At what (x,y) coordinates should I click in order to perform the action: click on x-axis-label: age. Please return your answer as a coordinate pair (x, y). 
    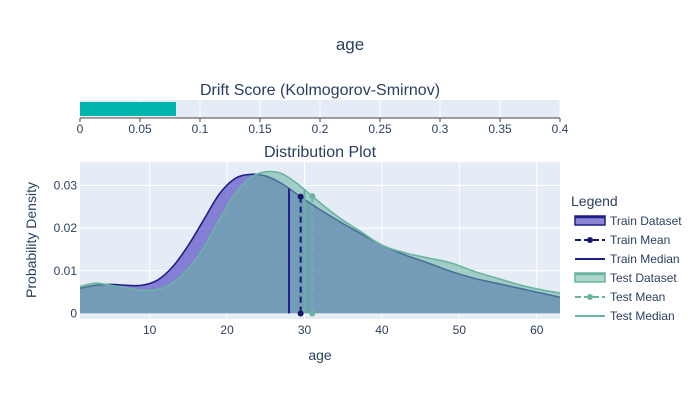
    Looking at the image, I should click on (320, 355).